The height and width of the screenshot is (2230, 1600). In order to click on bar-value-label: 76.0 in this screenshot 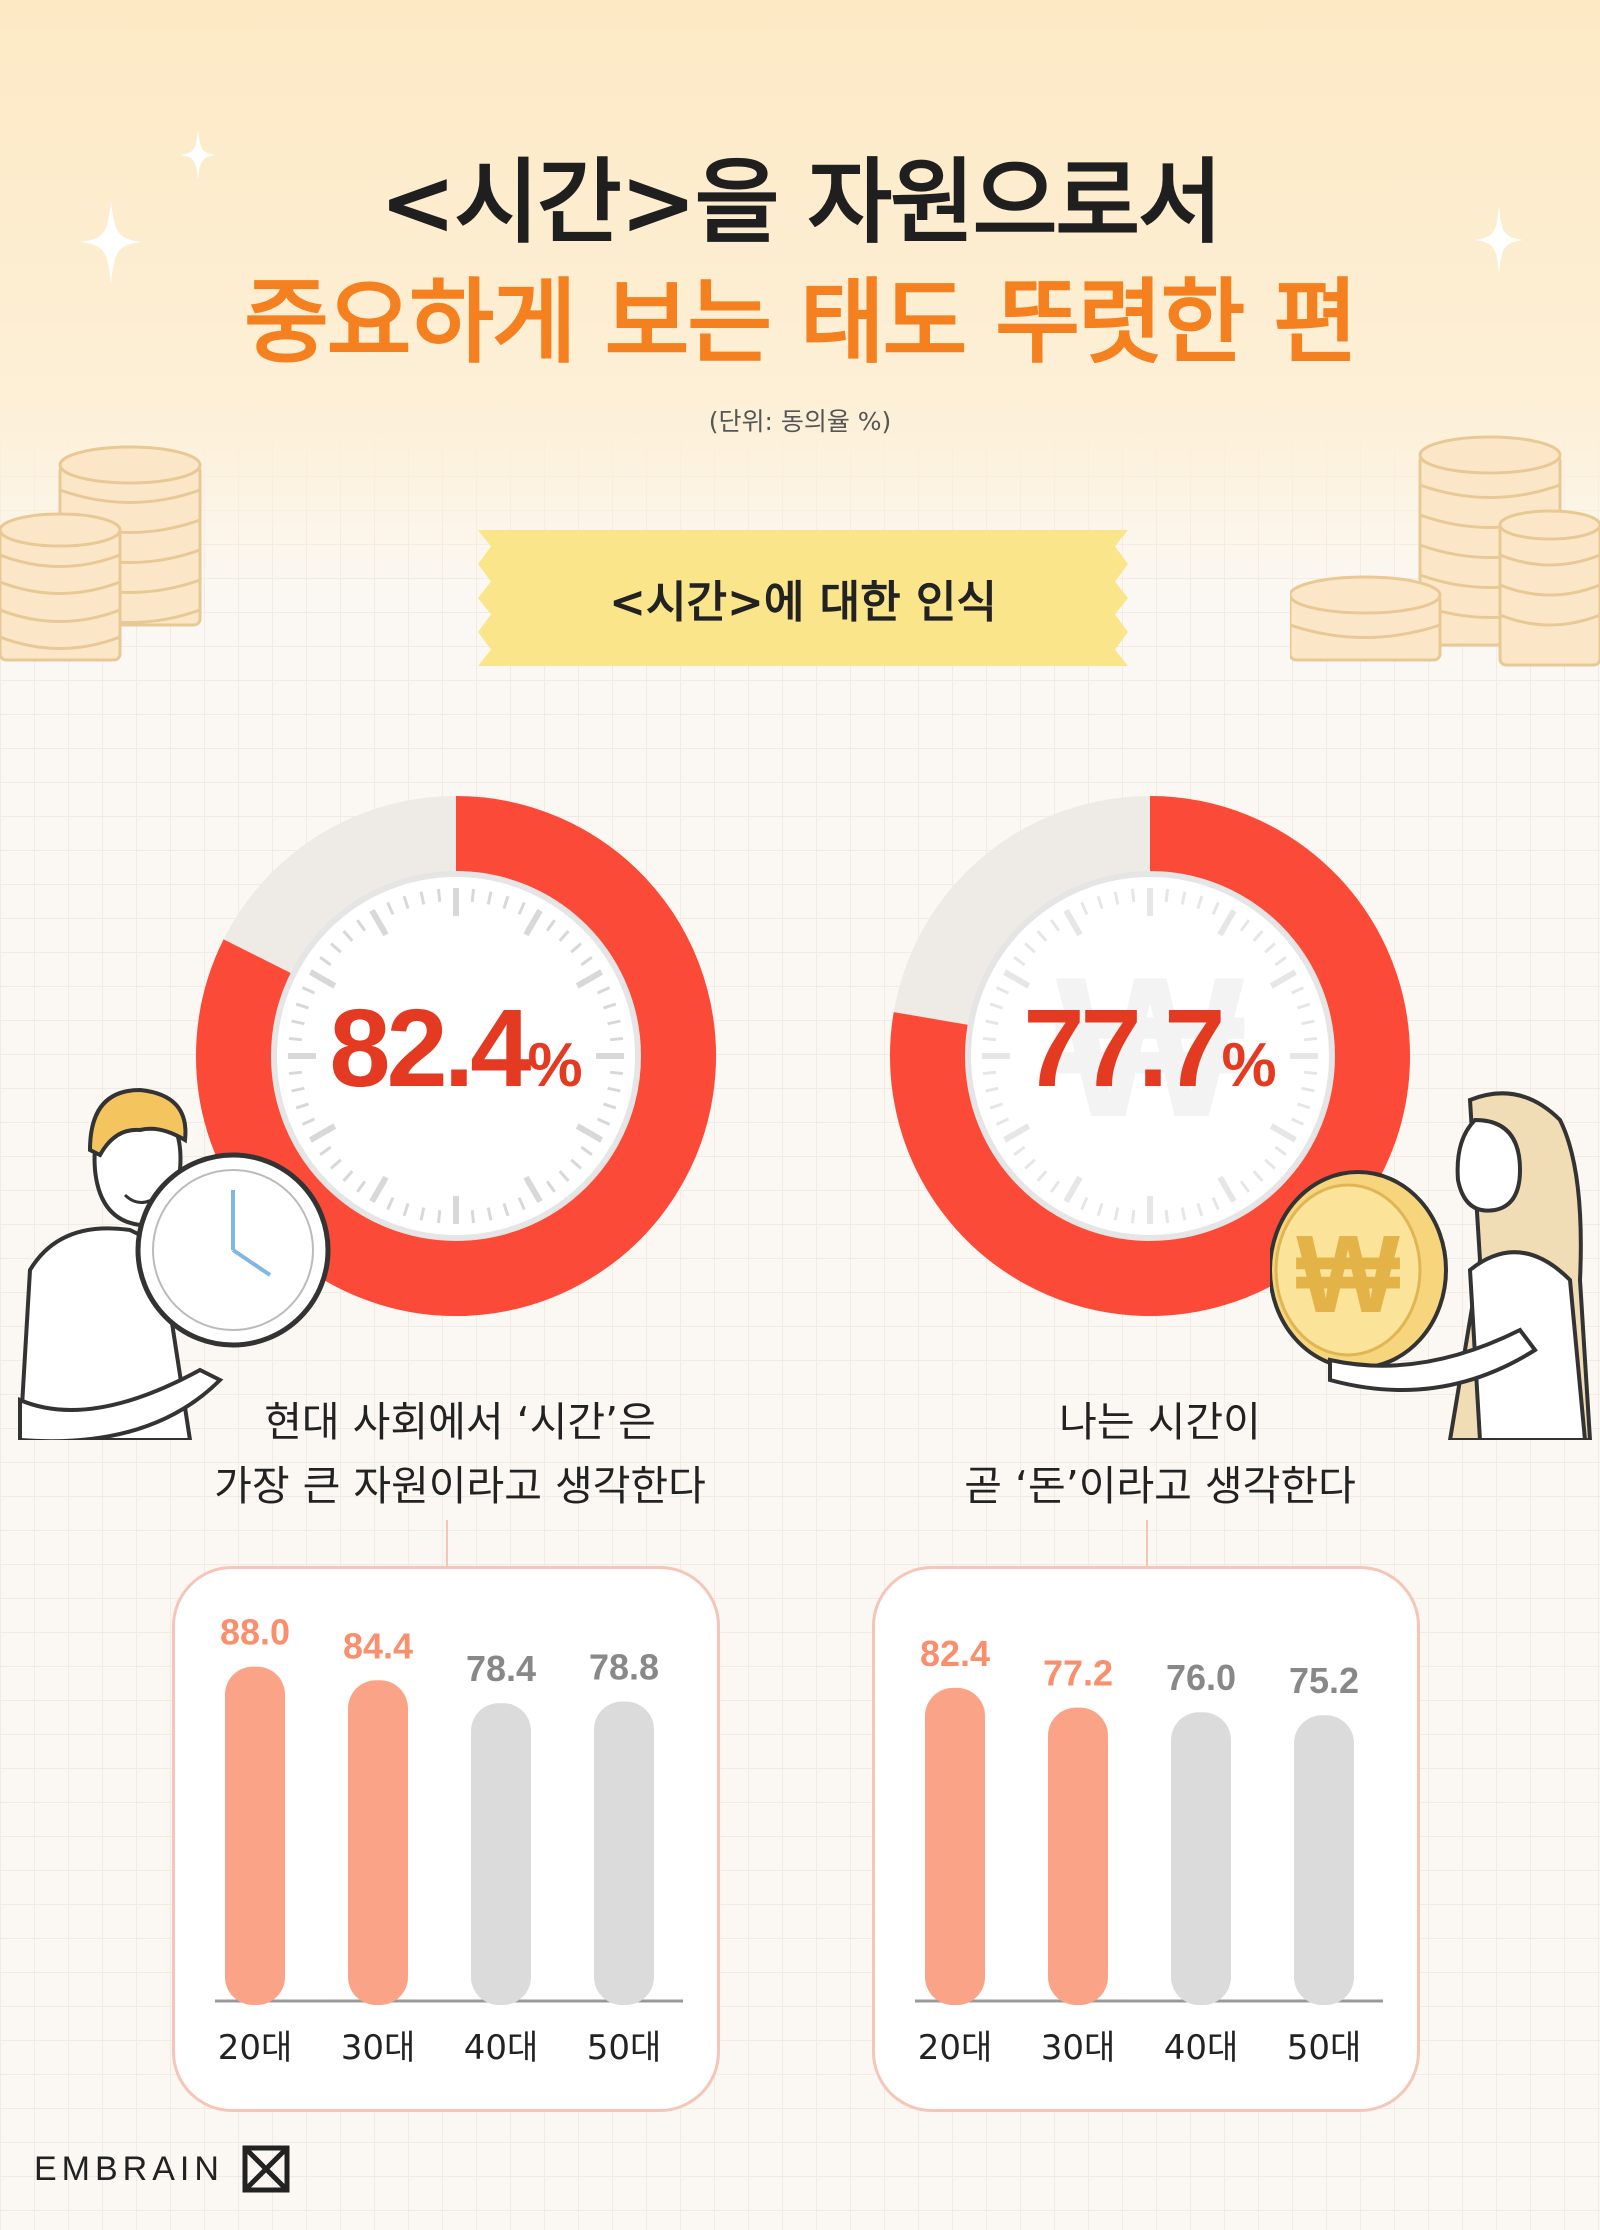, I will do `click(1201, 1677)`.